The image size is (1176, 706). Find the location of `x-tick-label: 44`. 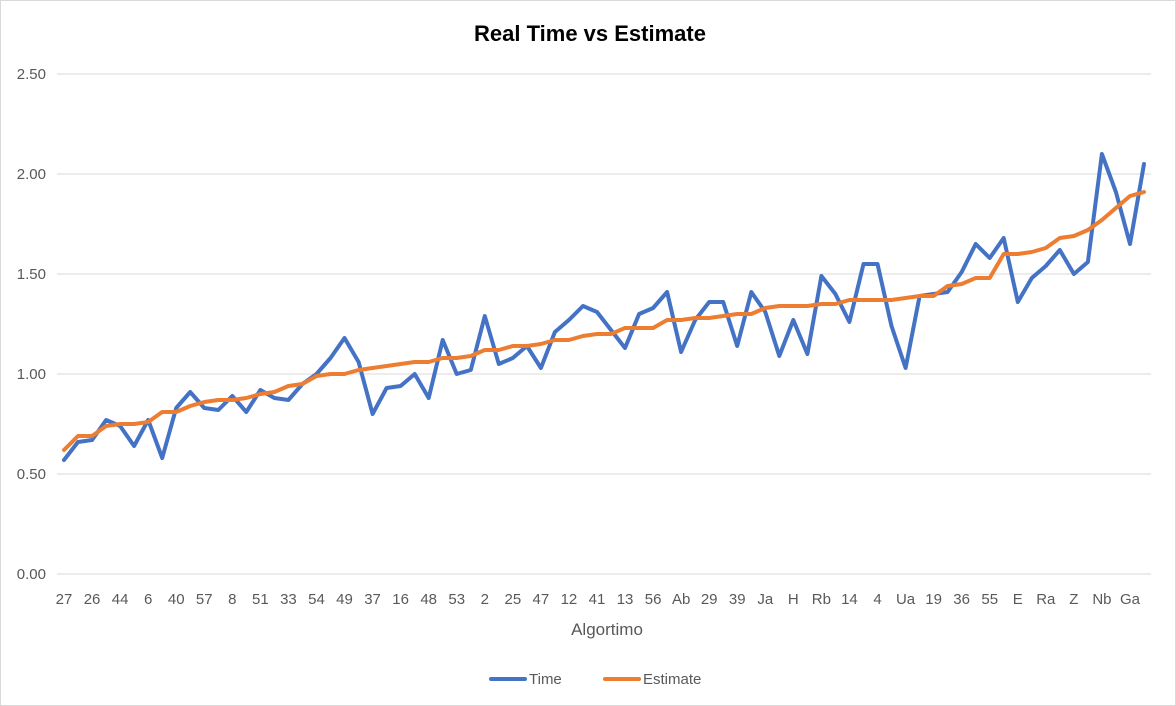

x-tick-label: 44 is located at coordinates (120, 599).